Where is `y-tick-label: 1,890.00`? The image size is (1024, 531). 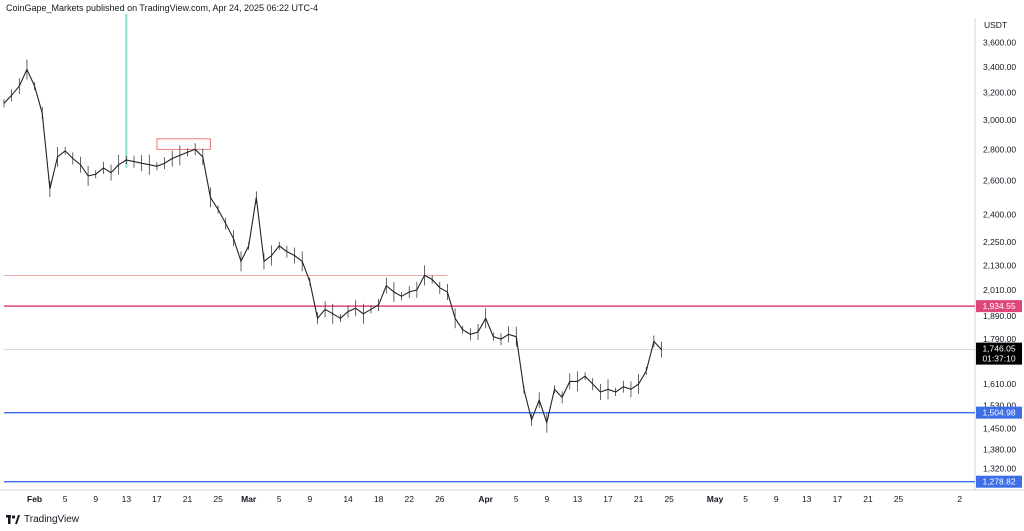 y-tick-label: 1,890.00 is located at coordinates (999, 316).